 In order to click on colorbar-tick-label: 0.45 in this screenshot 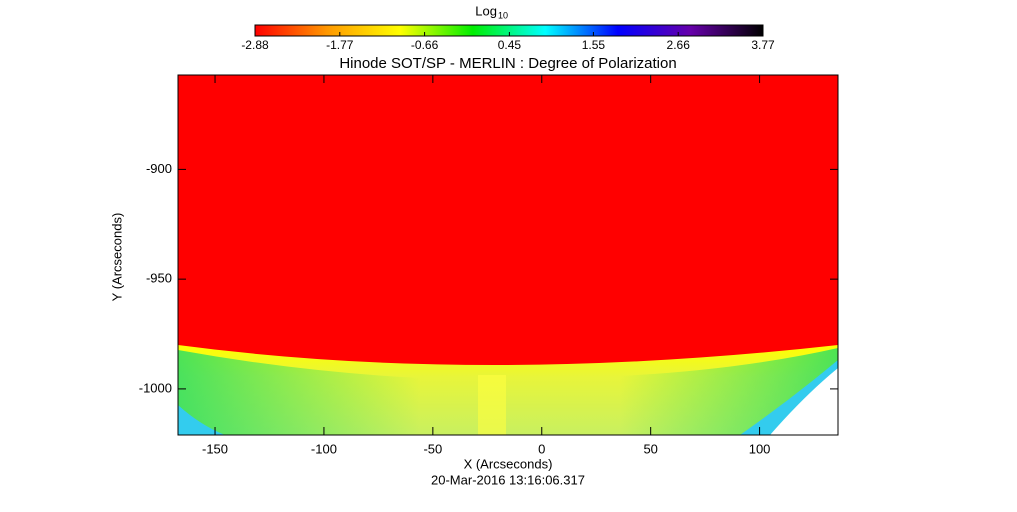, I will do `click(510, 45)`.